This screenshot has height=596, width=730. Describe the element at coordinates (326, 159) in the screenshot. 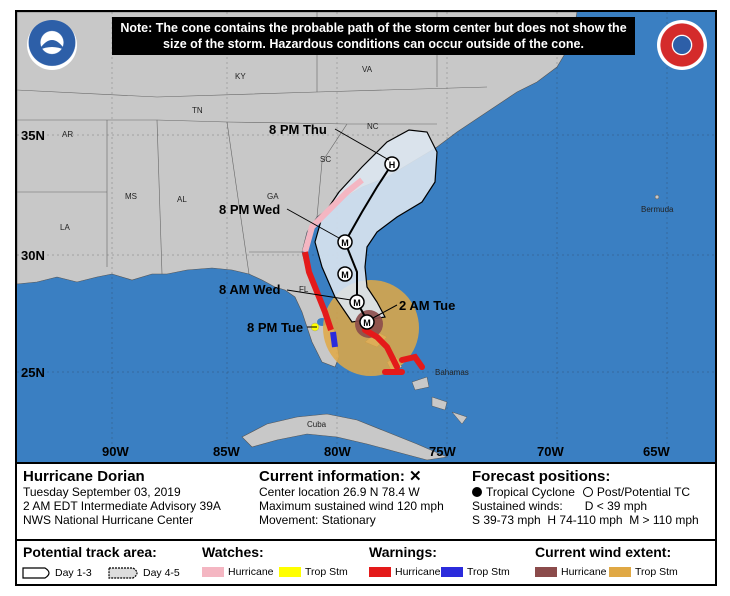

I see `state-sc: SC` at that location.